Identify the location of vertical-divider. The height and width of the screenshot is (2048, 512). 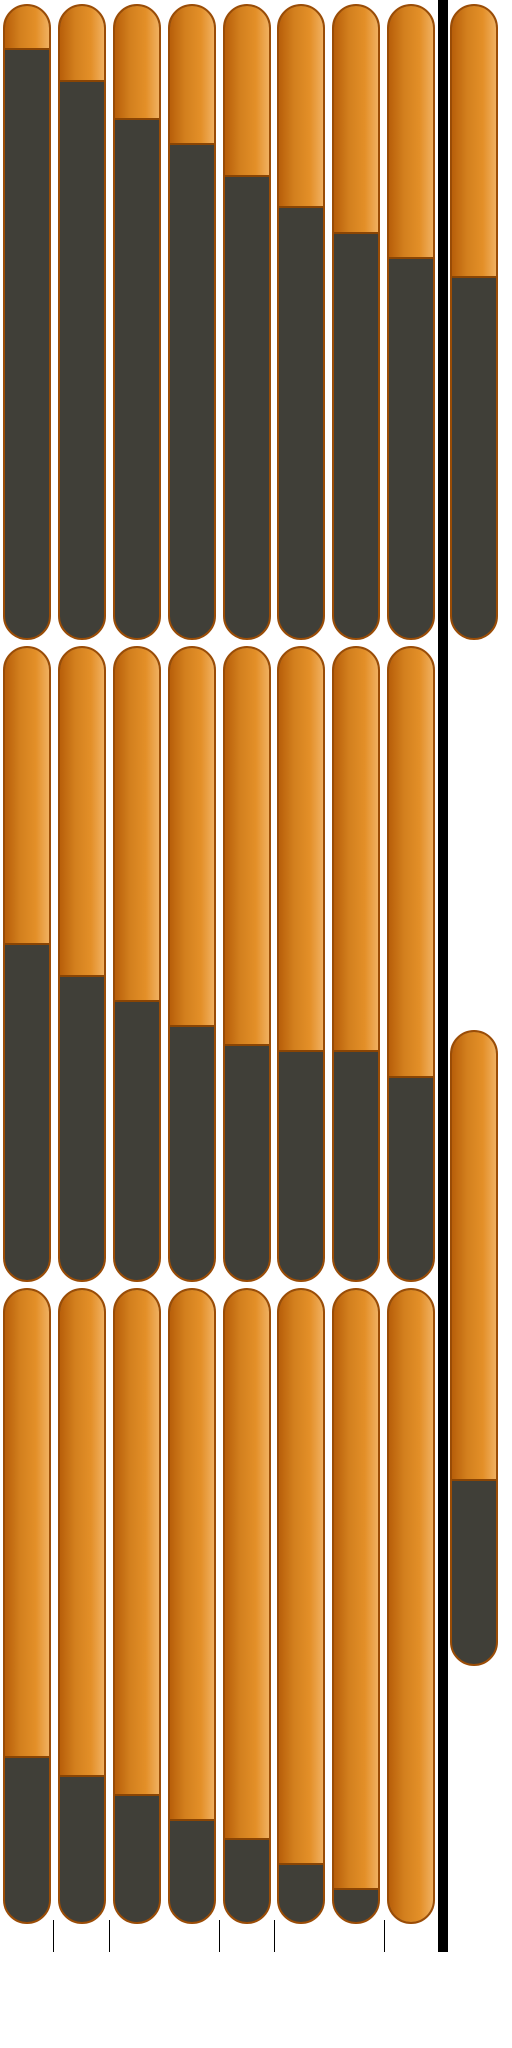
(443, 976).